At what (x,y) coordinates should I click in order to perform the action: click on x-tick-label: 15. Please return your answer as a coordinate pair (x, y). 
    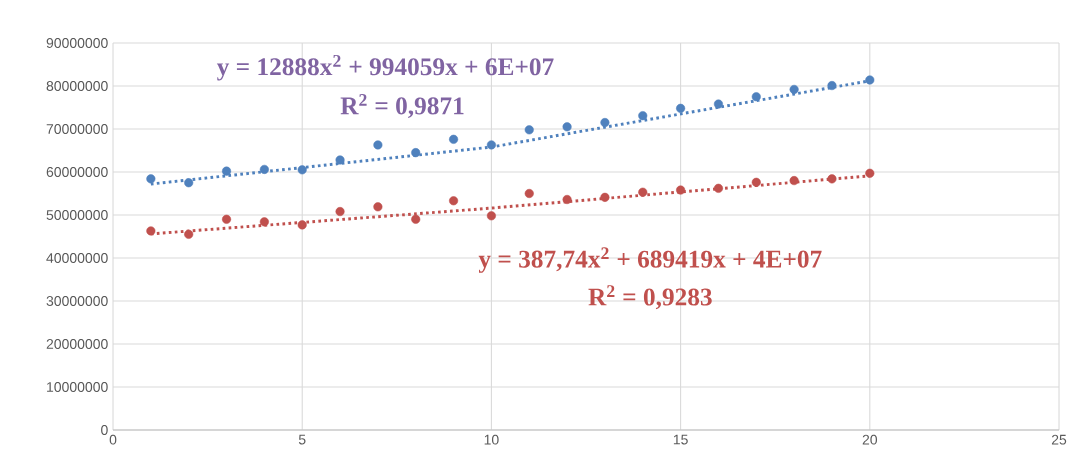
    Looking at the image, I should click on (680, 439).